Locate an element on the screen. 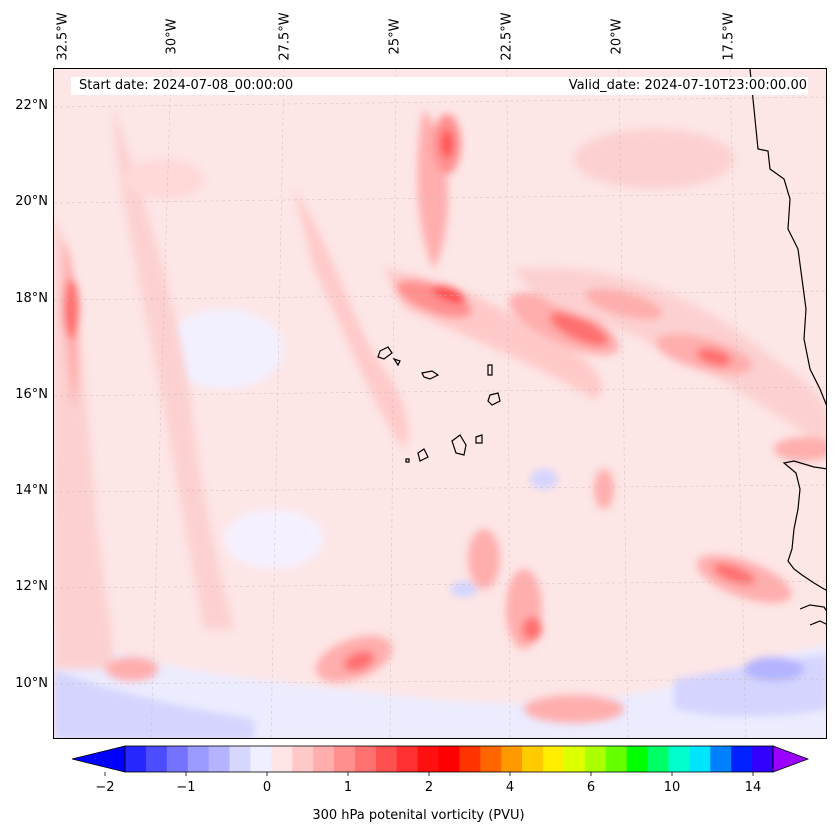 The height and width of the screenshot is (836, 837). colorbar-tick-label: 6 is located at coordinates (591, 787).